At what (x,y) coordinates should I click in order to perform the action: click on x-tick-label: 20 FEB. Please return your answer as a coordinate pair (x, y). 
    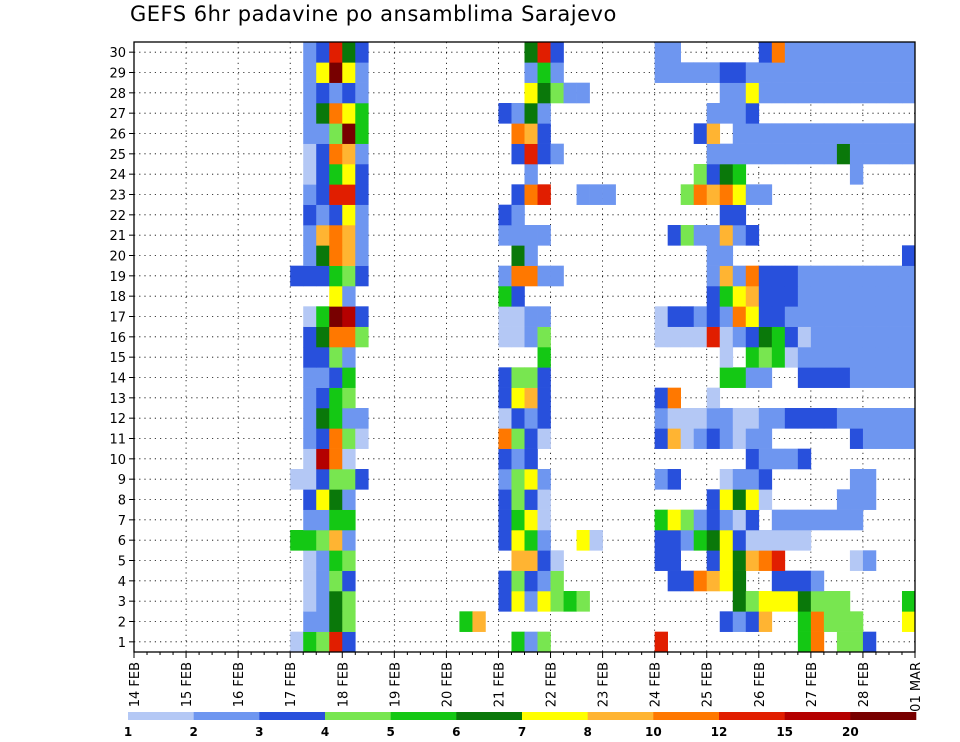
    Looking at the image, I should click on (447, 684).